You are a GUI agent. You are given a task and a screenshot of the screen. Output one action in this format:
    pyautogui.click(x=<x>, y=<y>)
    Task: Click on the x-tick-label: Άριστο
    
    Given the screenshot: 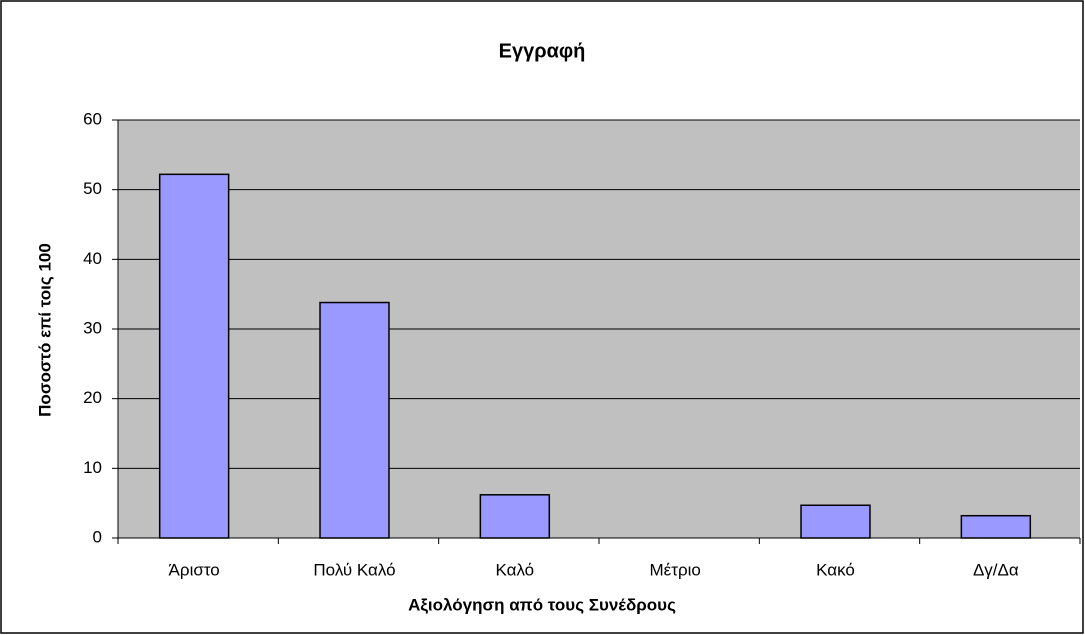 What is the action you would take?
    pyautogui.click(x=194, y=569)
    